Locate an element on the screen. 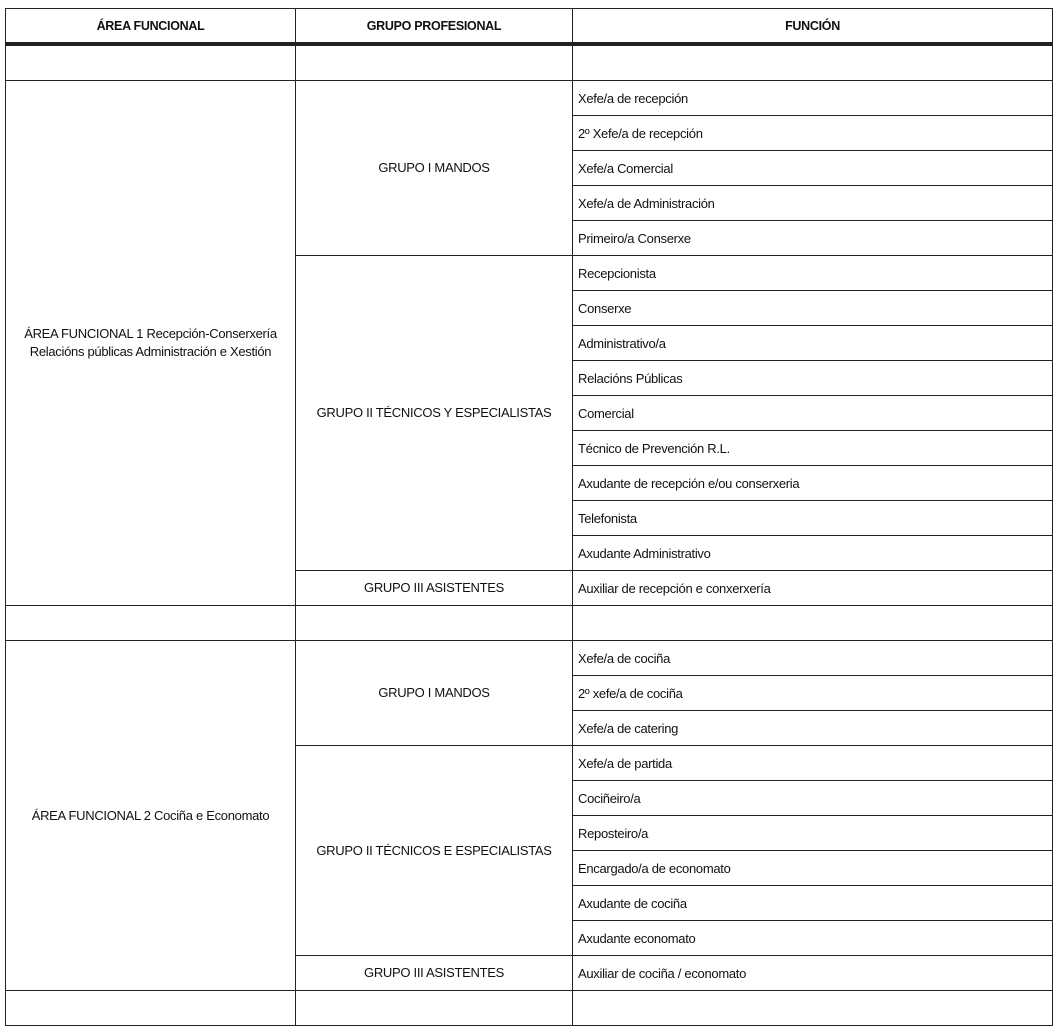  function-cell: Axudante Administrativo is located at coordinates (812, 553).